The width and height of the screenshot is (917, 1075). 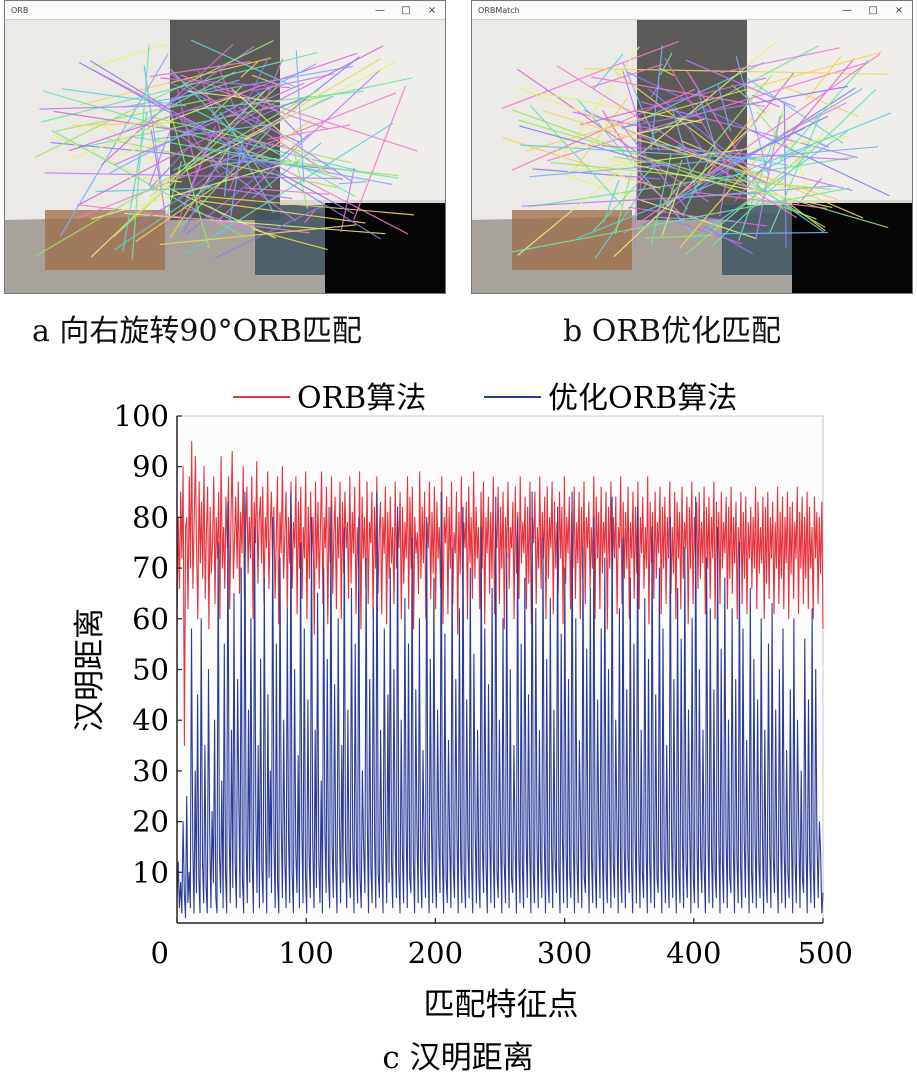 What do you see at coordinates (692, 10) in the screenshot?
I see `panel-b-titlebar: ORBMatch — □ ×` at bounding box center [692, 10].